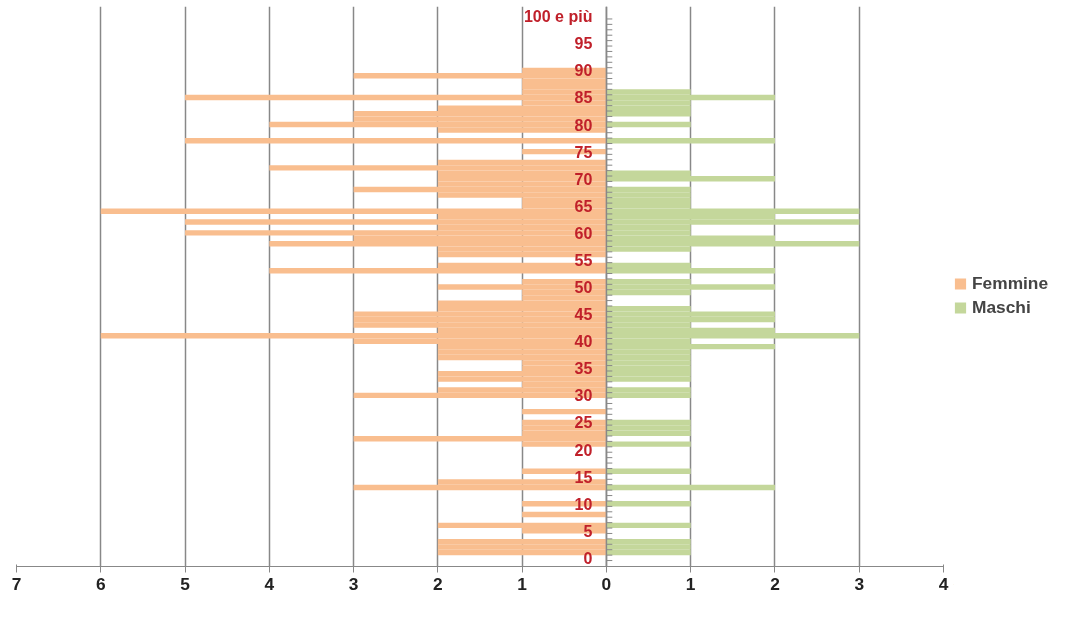 The image size is (1082, 628). Describe the element at coordinates (16, 583) in the screenshot. I see `x-tick-label: 7` at that location.